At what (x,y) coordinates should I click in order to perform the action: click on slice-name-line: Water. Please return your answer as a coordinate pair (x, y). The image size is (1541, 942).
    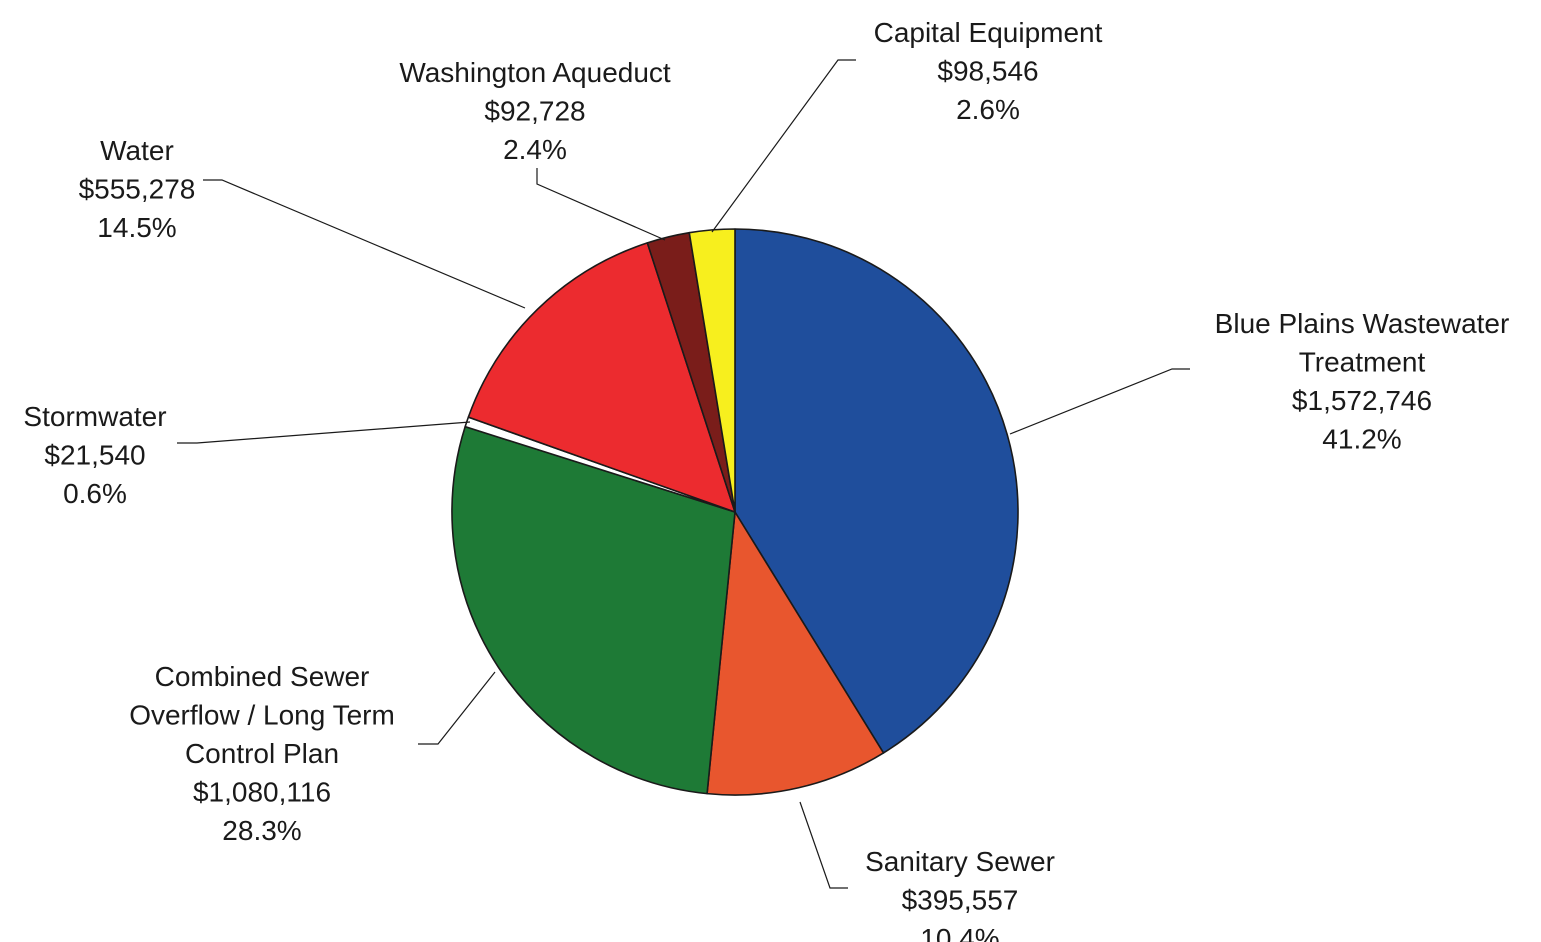
    Looking at the image, I should click on (137, 150).